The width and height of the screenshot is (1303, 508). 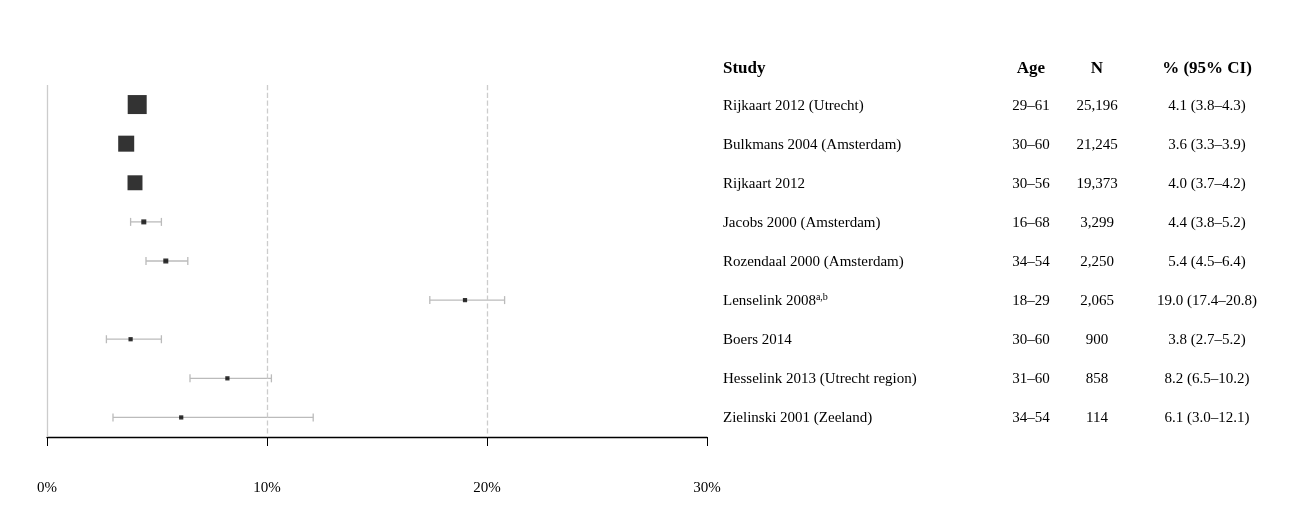 I want to click on text: 29–61, so click(x=1031, y=104).